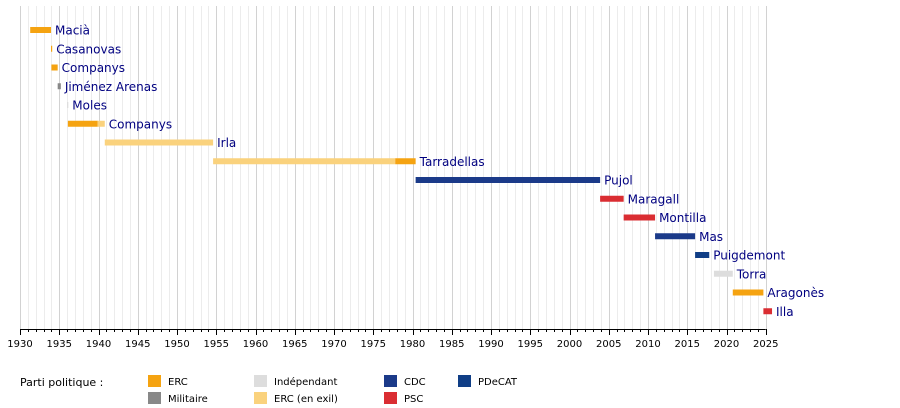 The width and height of the screenshot is (900, 408). Describe the element at coordinates (52, 48) in the screenshot. I see `bar-2-casanovas-erc` at that location.